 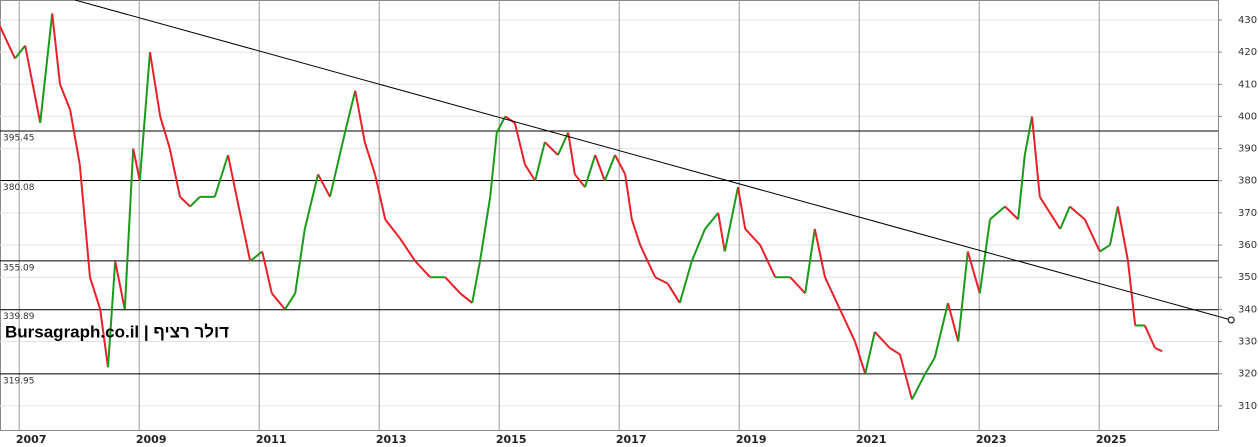 I want to click on x-tick-label: 2021, so click(x=871, y=439).